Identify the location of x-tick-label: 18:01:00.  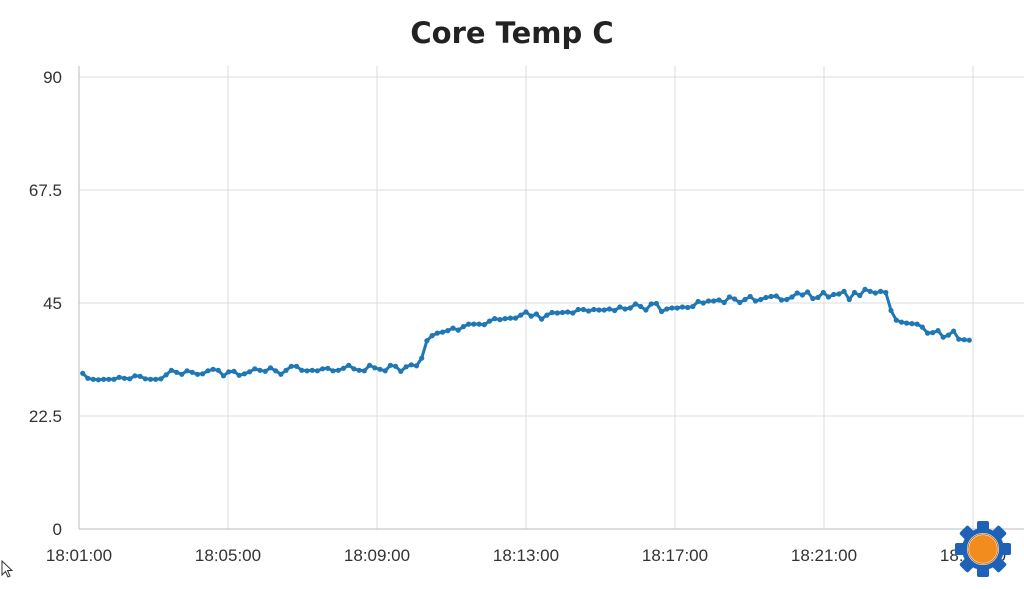
(79, 555).